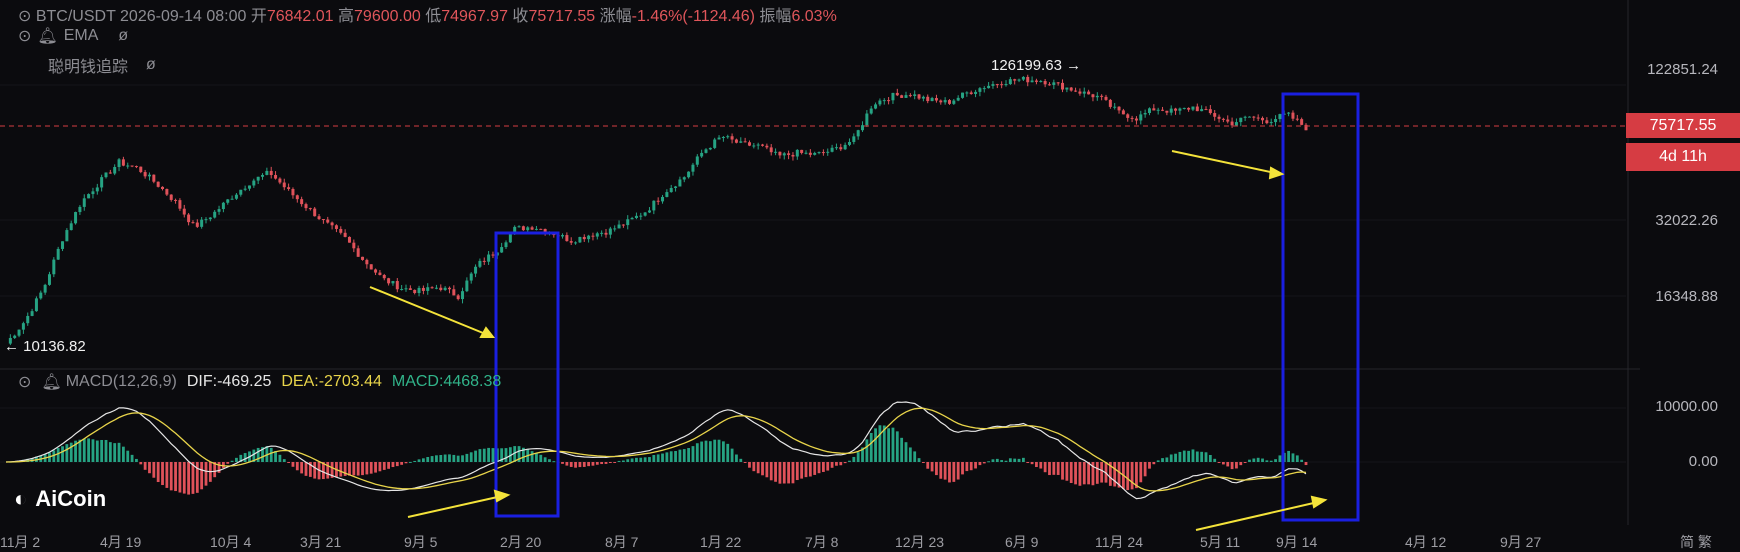  I want to click on circle-chevron-icon: ⊙, so click(25, 16).